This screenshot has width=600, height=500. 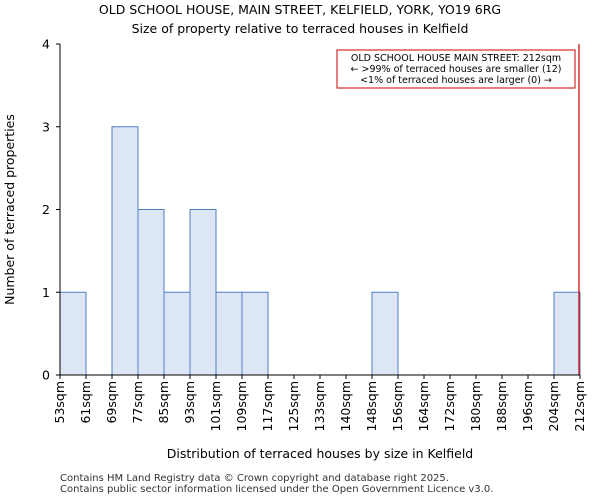 I want to click on x-tick-label: 61sqm, so click(x=85, y=402).